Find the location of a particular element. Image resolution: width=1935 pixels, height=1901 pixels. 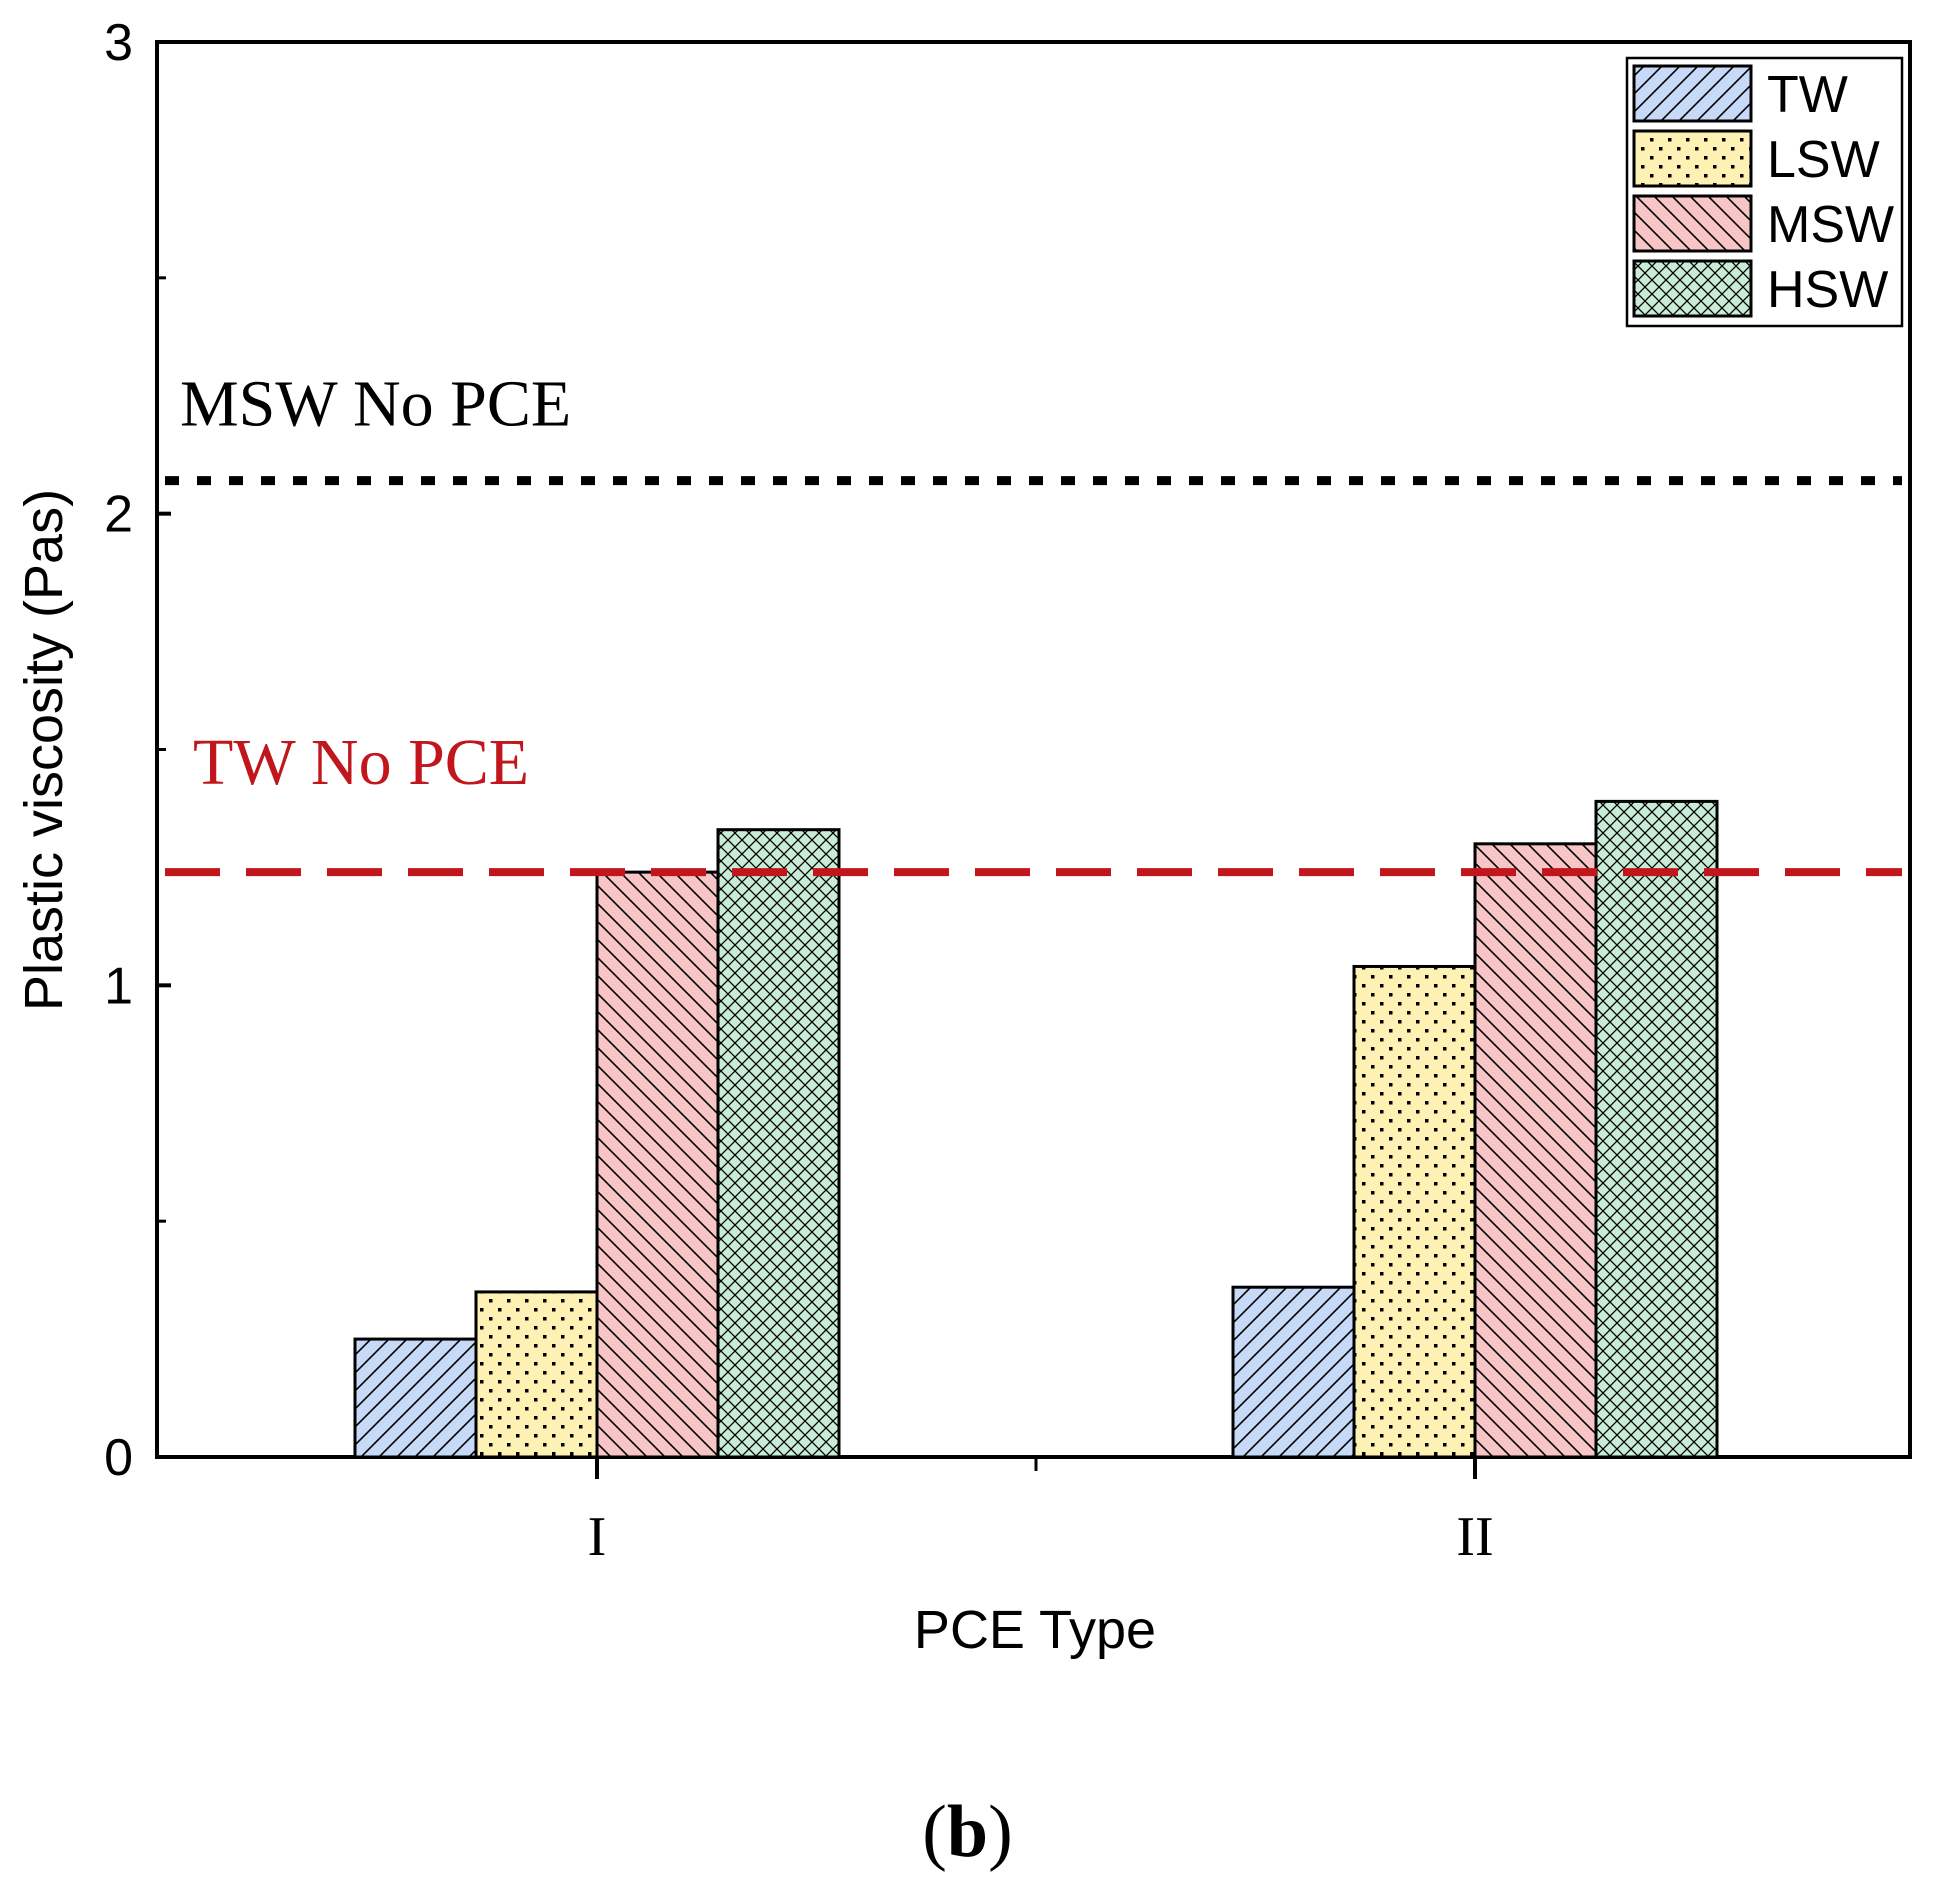

legend-item-hsw: HSW is located at coordinates (1760, 289).